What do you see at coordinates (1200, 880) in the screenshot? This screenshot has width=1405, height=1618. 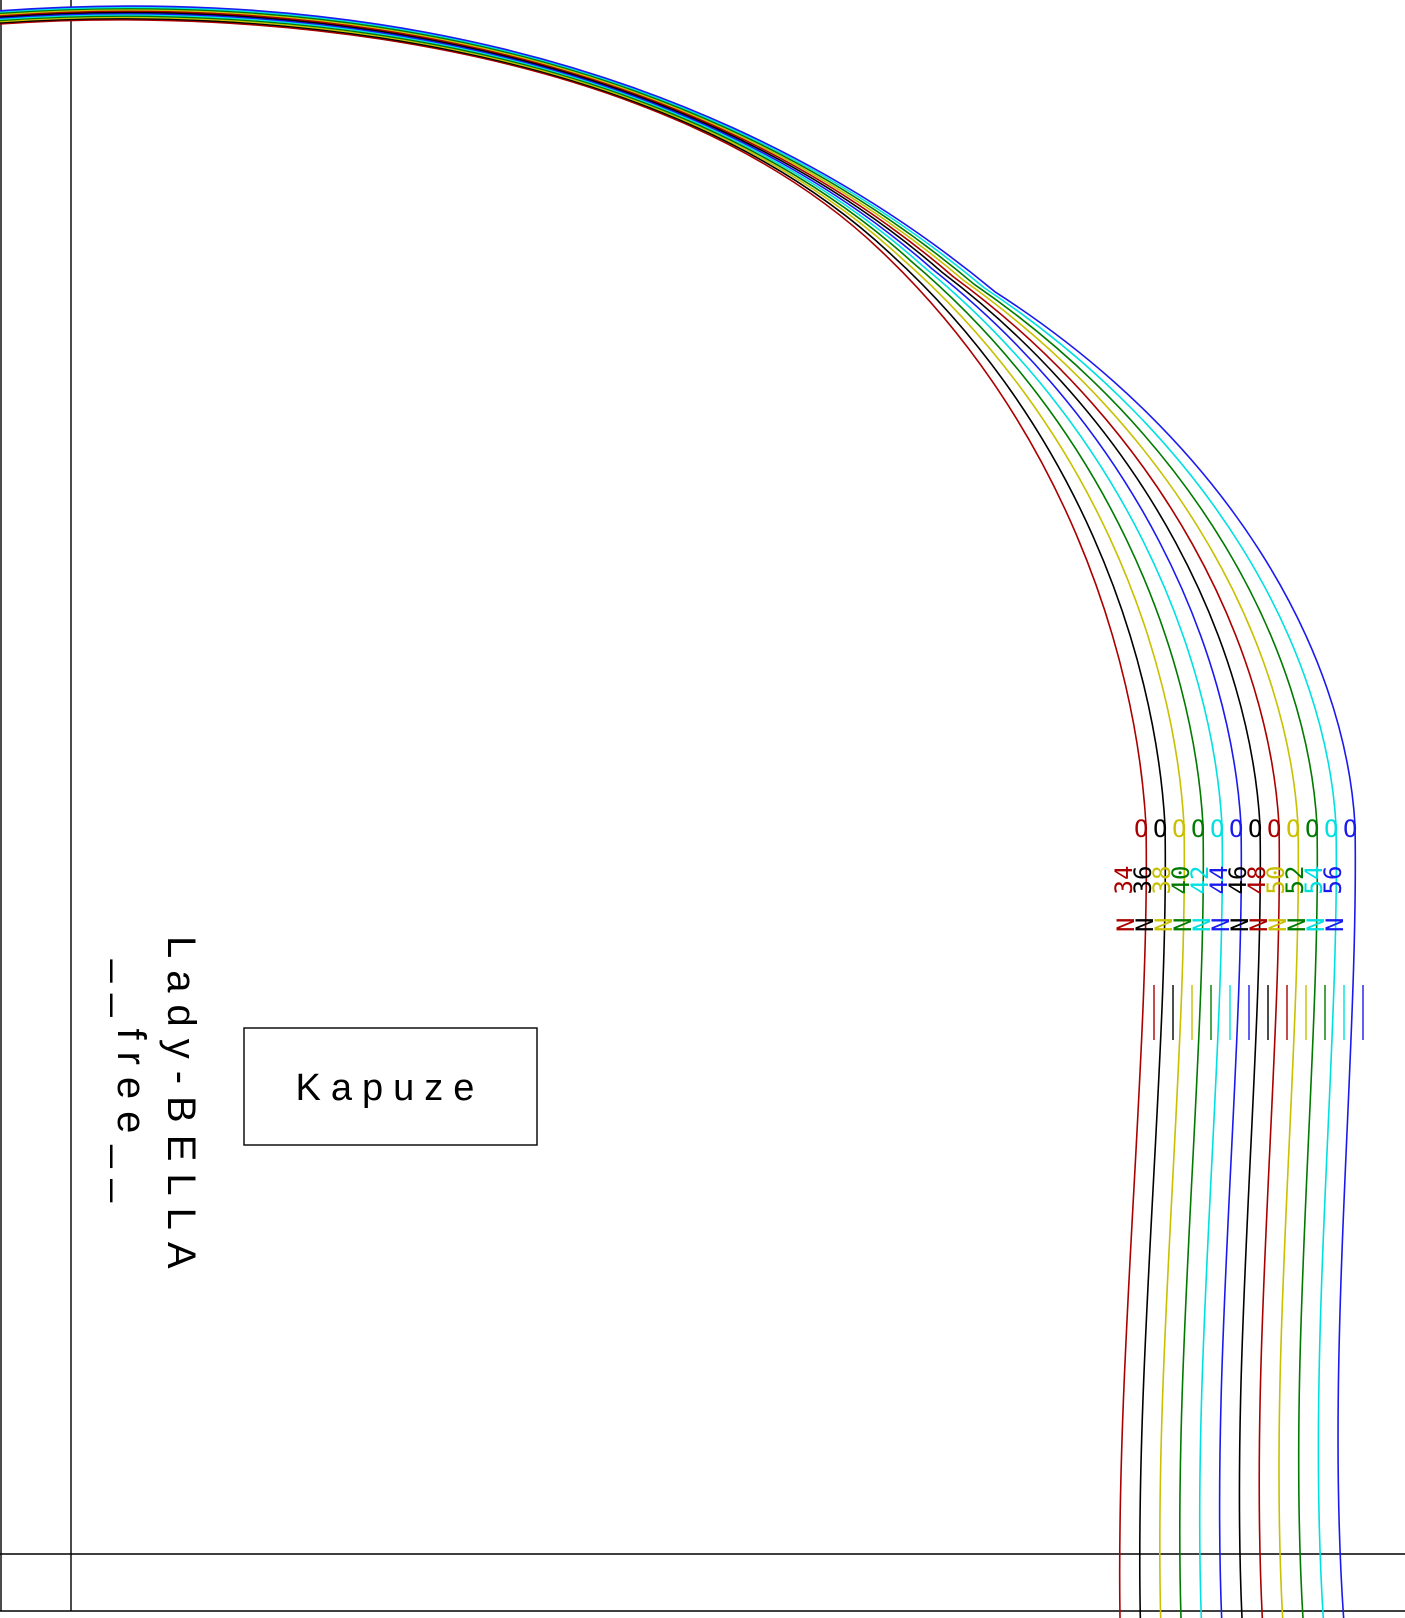 I see `size-label-42: 42` at bounding box center [1200, 880].